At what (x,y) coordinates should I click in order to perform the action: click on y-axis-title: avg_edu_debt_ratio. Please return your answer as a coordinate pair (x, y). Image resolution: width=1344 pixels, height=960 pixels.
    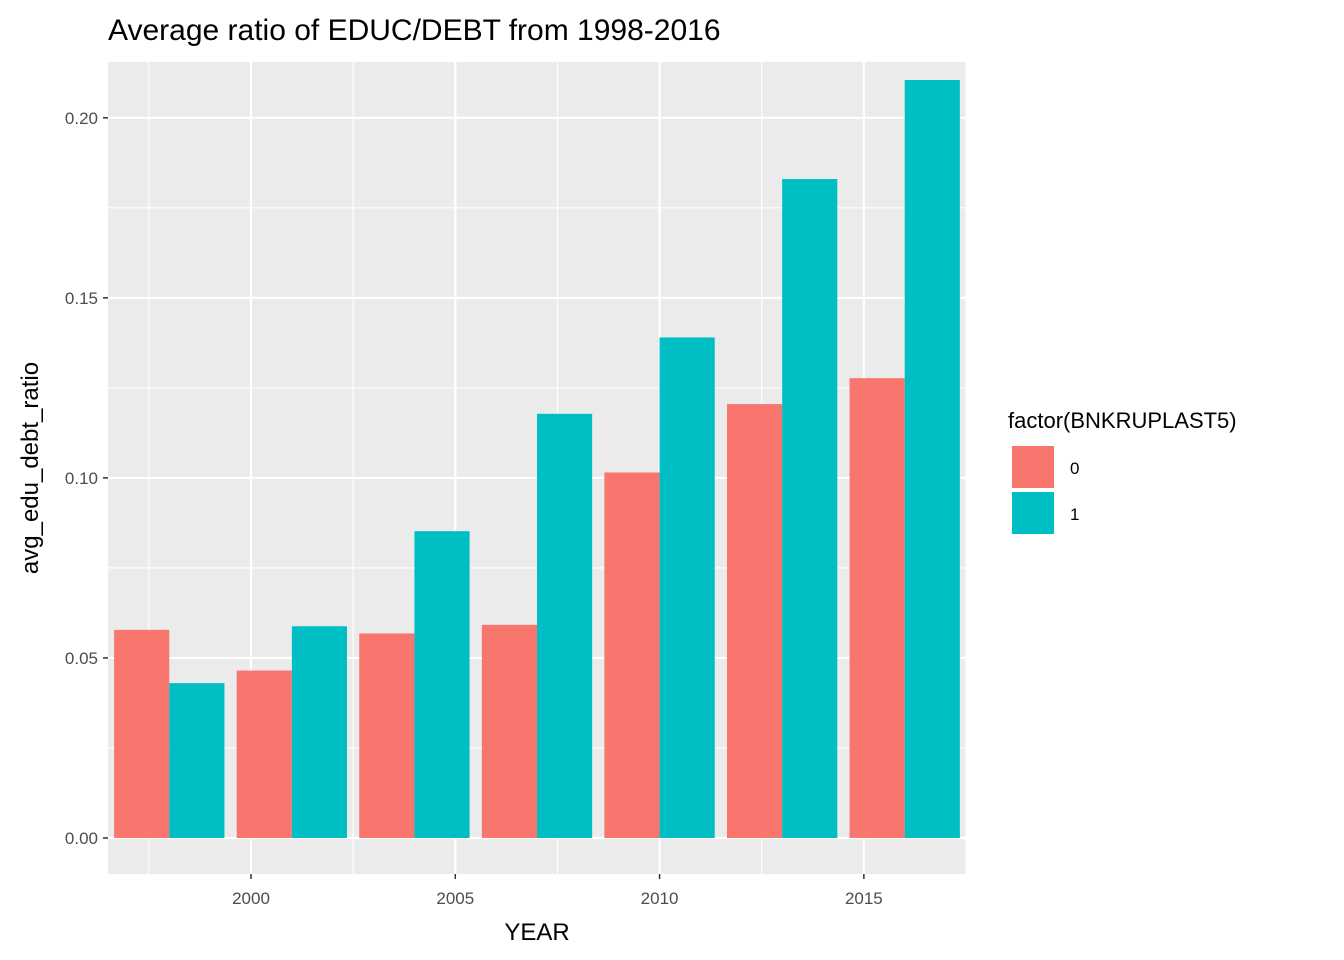
    Looking at the image, I should click on (30, 468).